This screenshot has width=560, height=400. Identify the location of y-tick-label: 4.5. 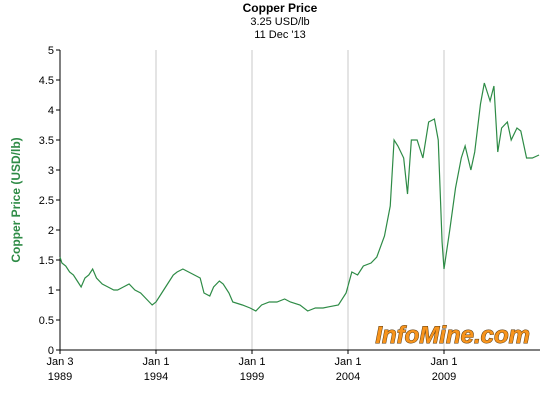
(46, 81).